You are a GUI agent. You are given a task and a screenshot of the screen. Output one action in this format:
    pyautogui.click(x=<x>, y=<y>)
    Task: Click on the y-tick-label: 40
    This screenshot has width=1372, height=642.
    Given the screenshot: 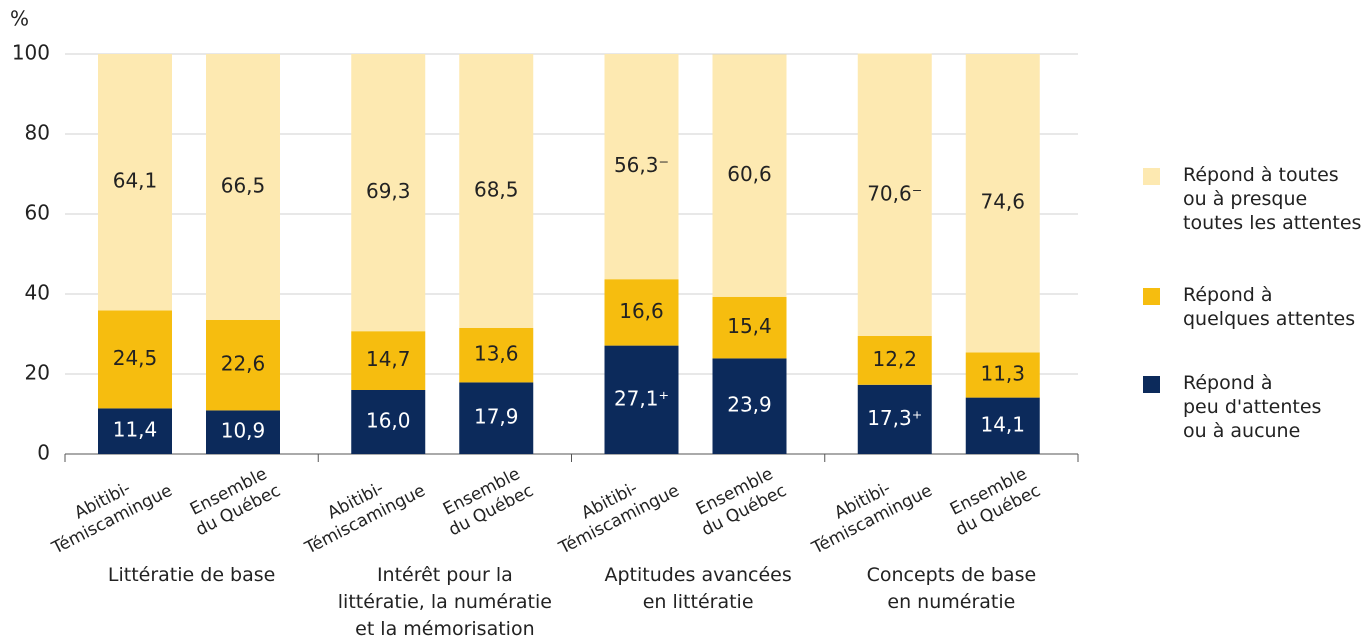 What is the action you would take?
    pyautogui.click(x=37, y=293)
    